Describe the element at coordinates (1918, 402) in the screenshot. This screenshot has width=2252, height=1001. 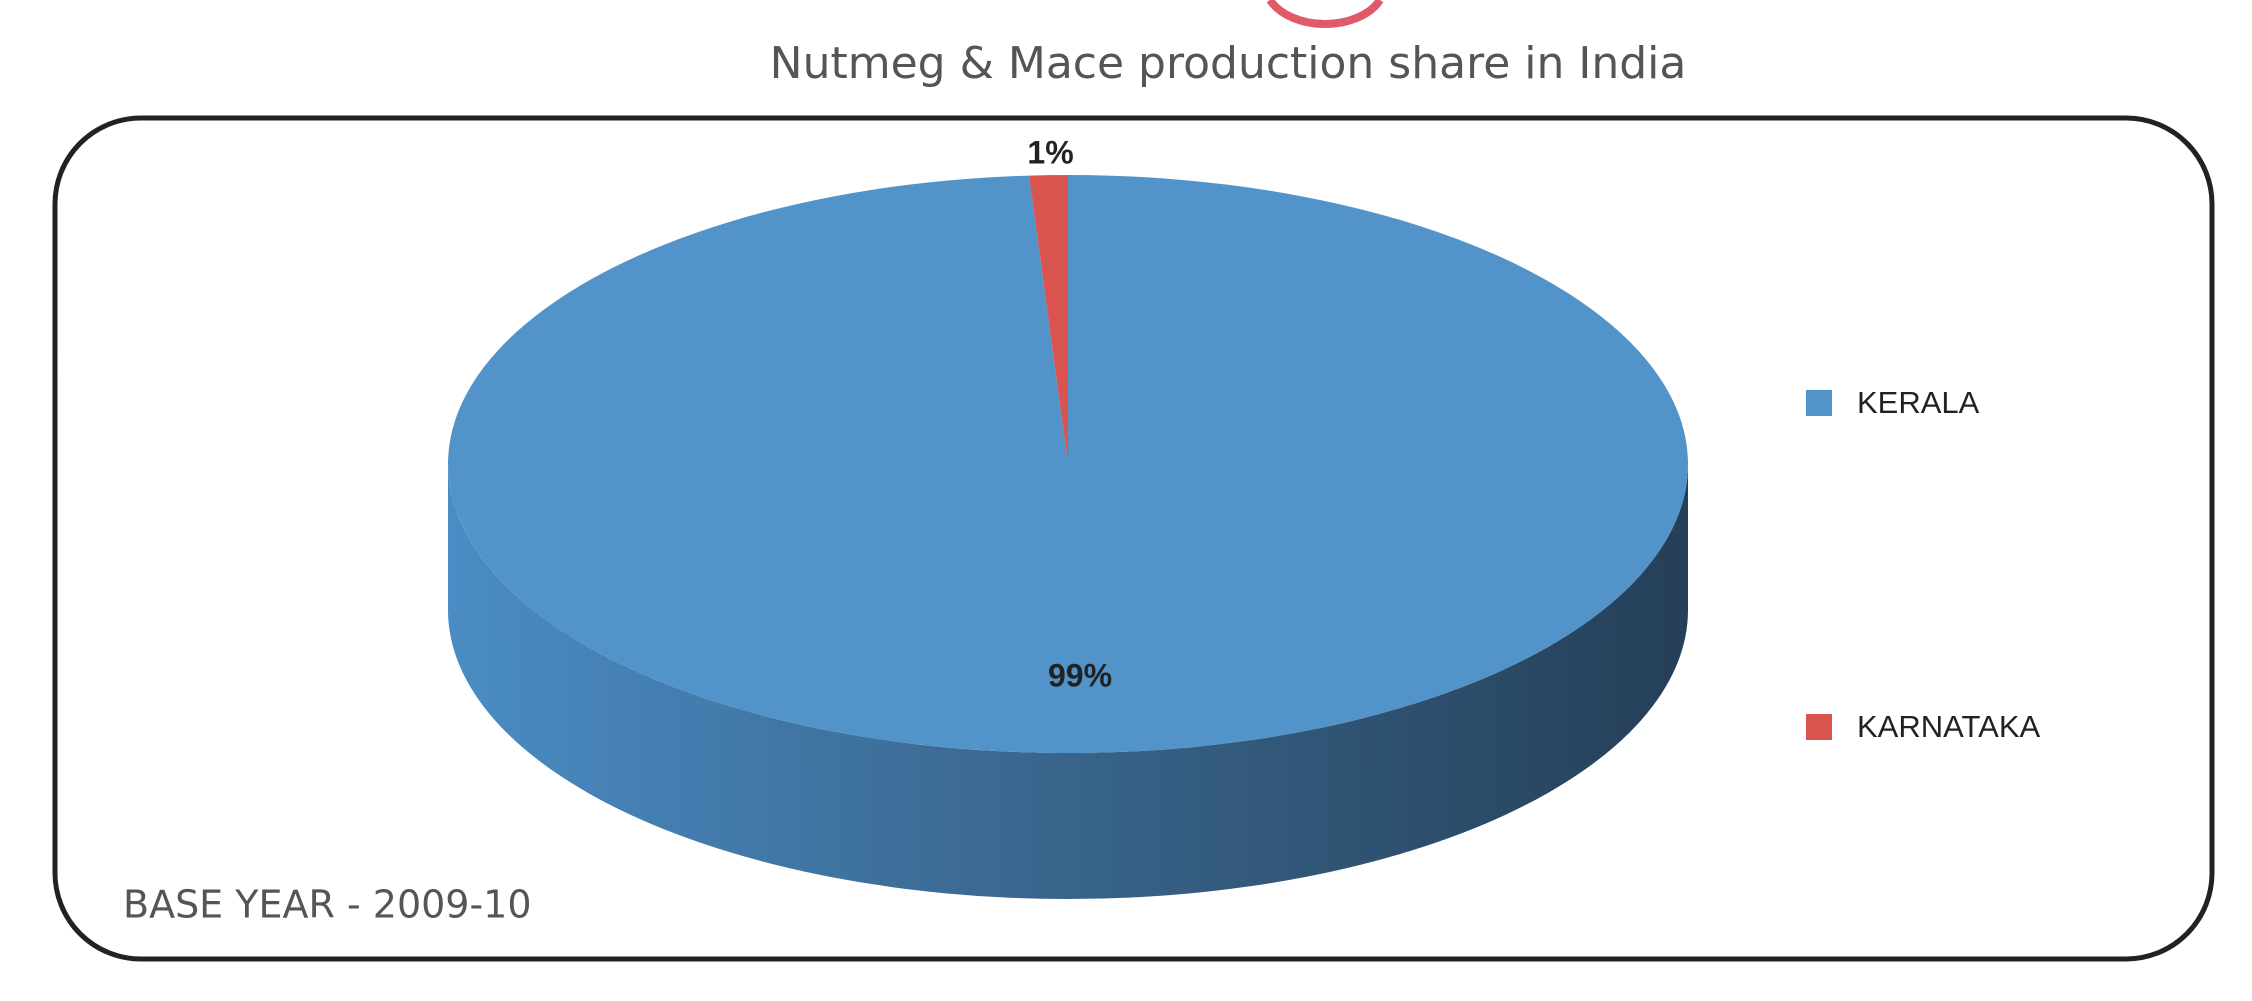
I see `legend-label: KERALA` at that location.